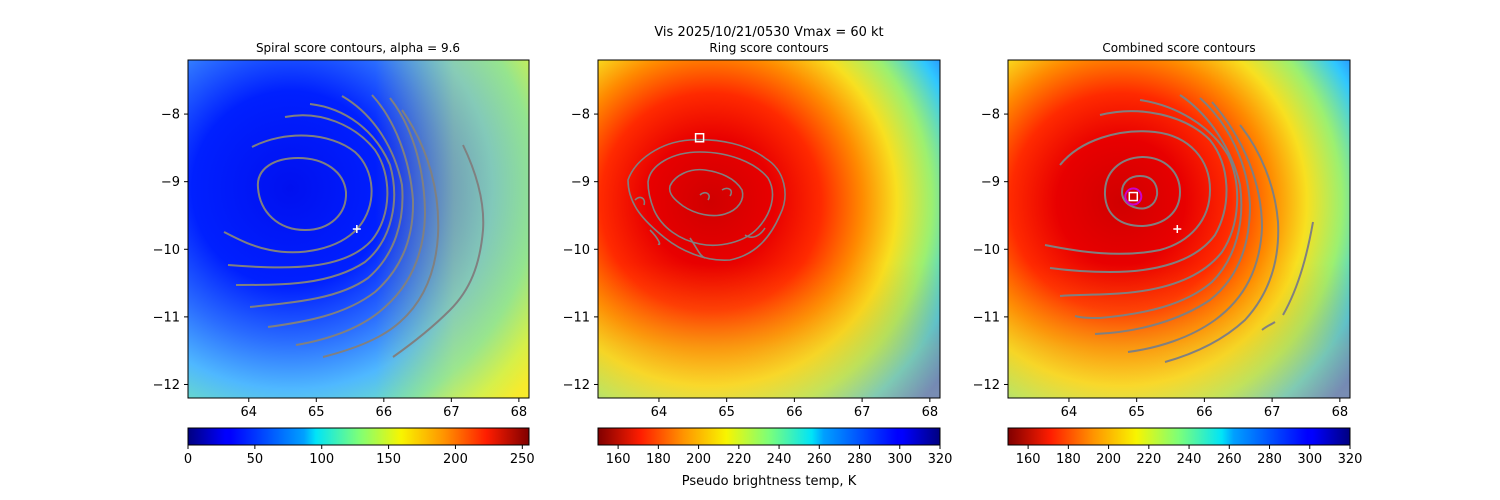 This screenshot has width=1500, height=500. I want to click on combined-y-tick-label: −9, so click(990, 182).